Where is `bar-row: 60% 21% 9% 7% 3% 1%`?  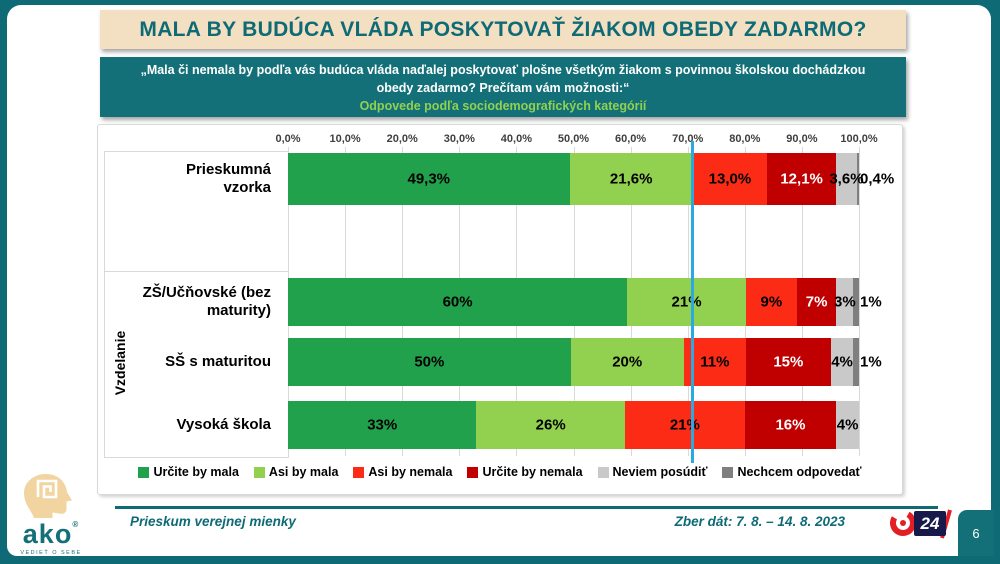 bar-row: 60% 21% 9% 7% 3% 1% is located at coordinates (585, 302).